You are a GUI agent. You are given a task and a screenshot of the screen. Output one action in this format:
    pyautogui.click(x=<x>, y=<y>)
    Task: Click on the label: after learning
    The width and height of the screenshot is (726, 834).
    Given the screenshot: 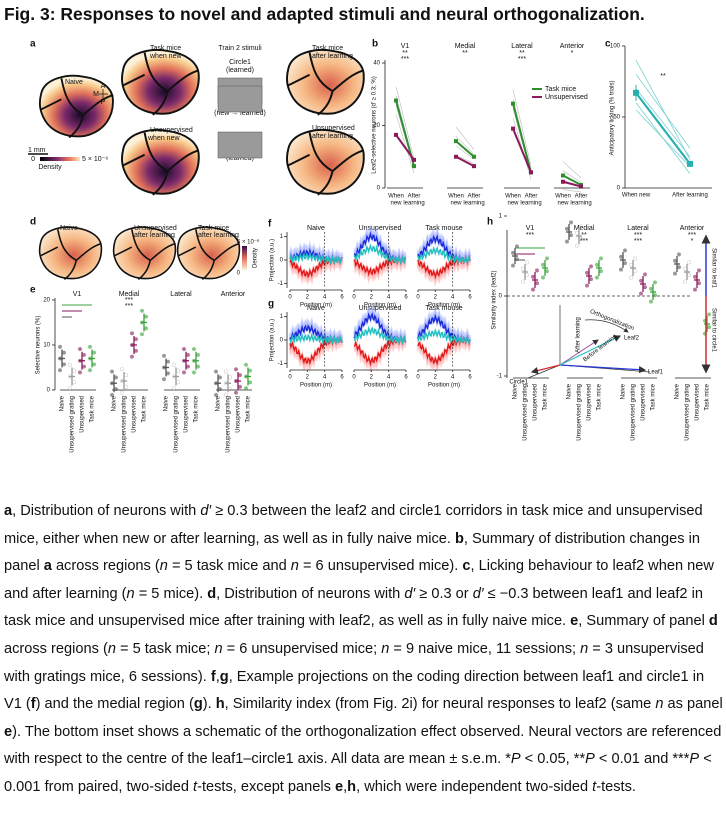 What is the action you would take?
    pyautogui.click(x=332, y=56)
    